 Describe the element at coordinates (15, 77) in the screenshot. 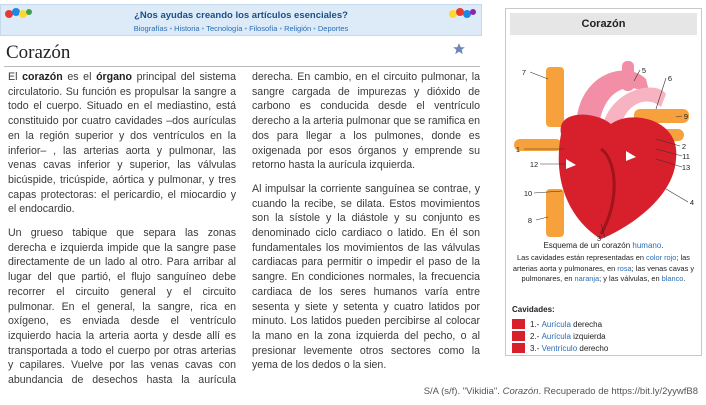

I see `text: El` at that location.